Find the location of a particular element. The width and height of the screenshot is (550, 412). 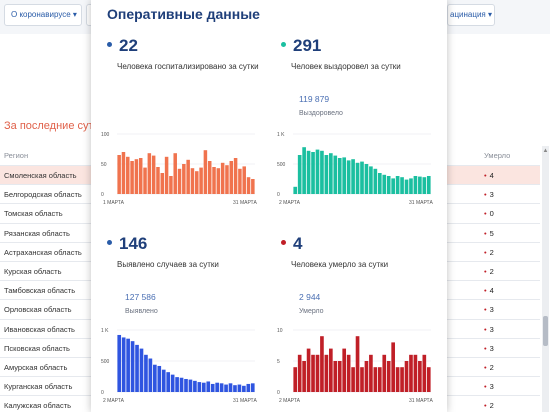

column-header-region: Регион is located at coordinates (16, 155).